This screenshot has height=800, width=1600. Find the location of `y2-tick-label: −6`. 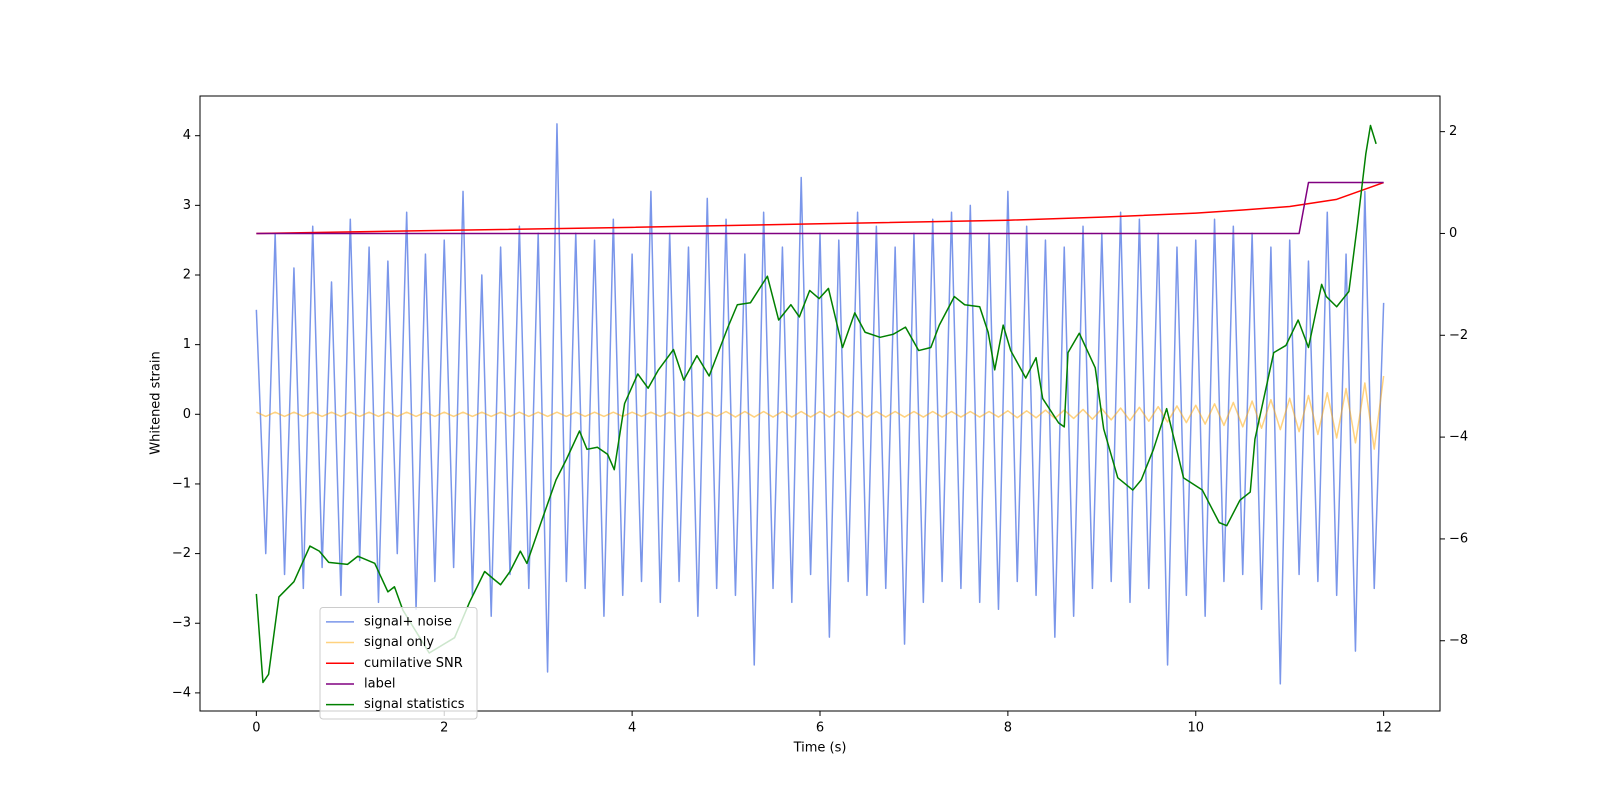

y2-tick-label: −6 is located at coordinates (1458, 538).